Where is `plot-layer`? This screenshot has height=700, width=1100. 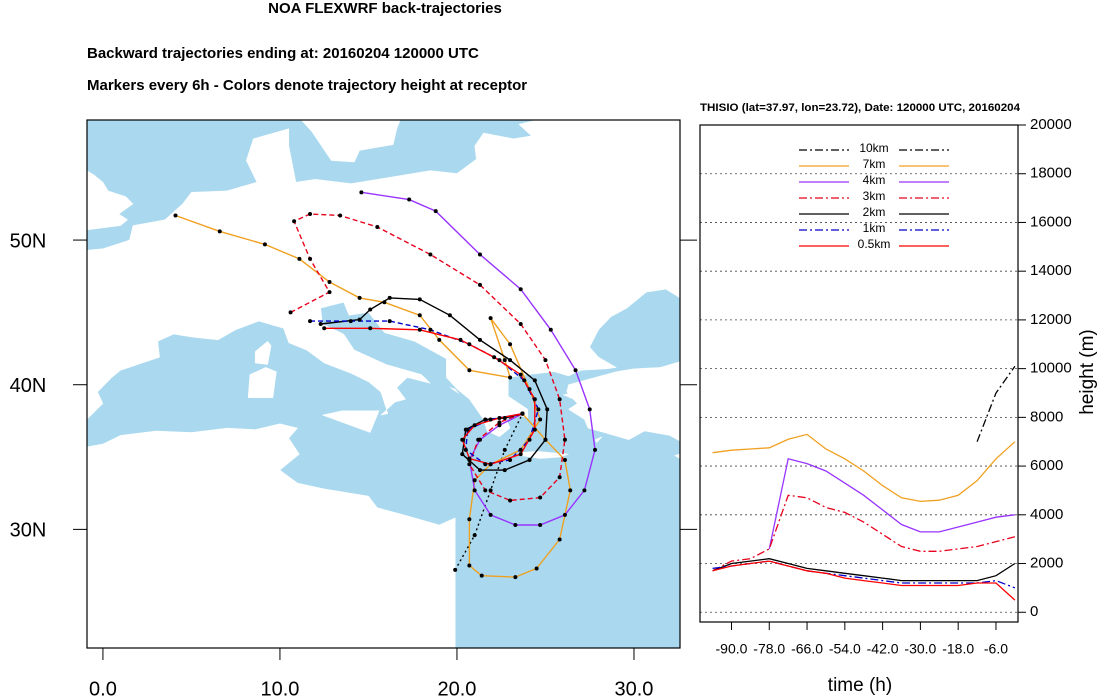 plot-layer is located at coordinates (864, 483).